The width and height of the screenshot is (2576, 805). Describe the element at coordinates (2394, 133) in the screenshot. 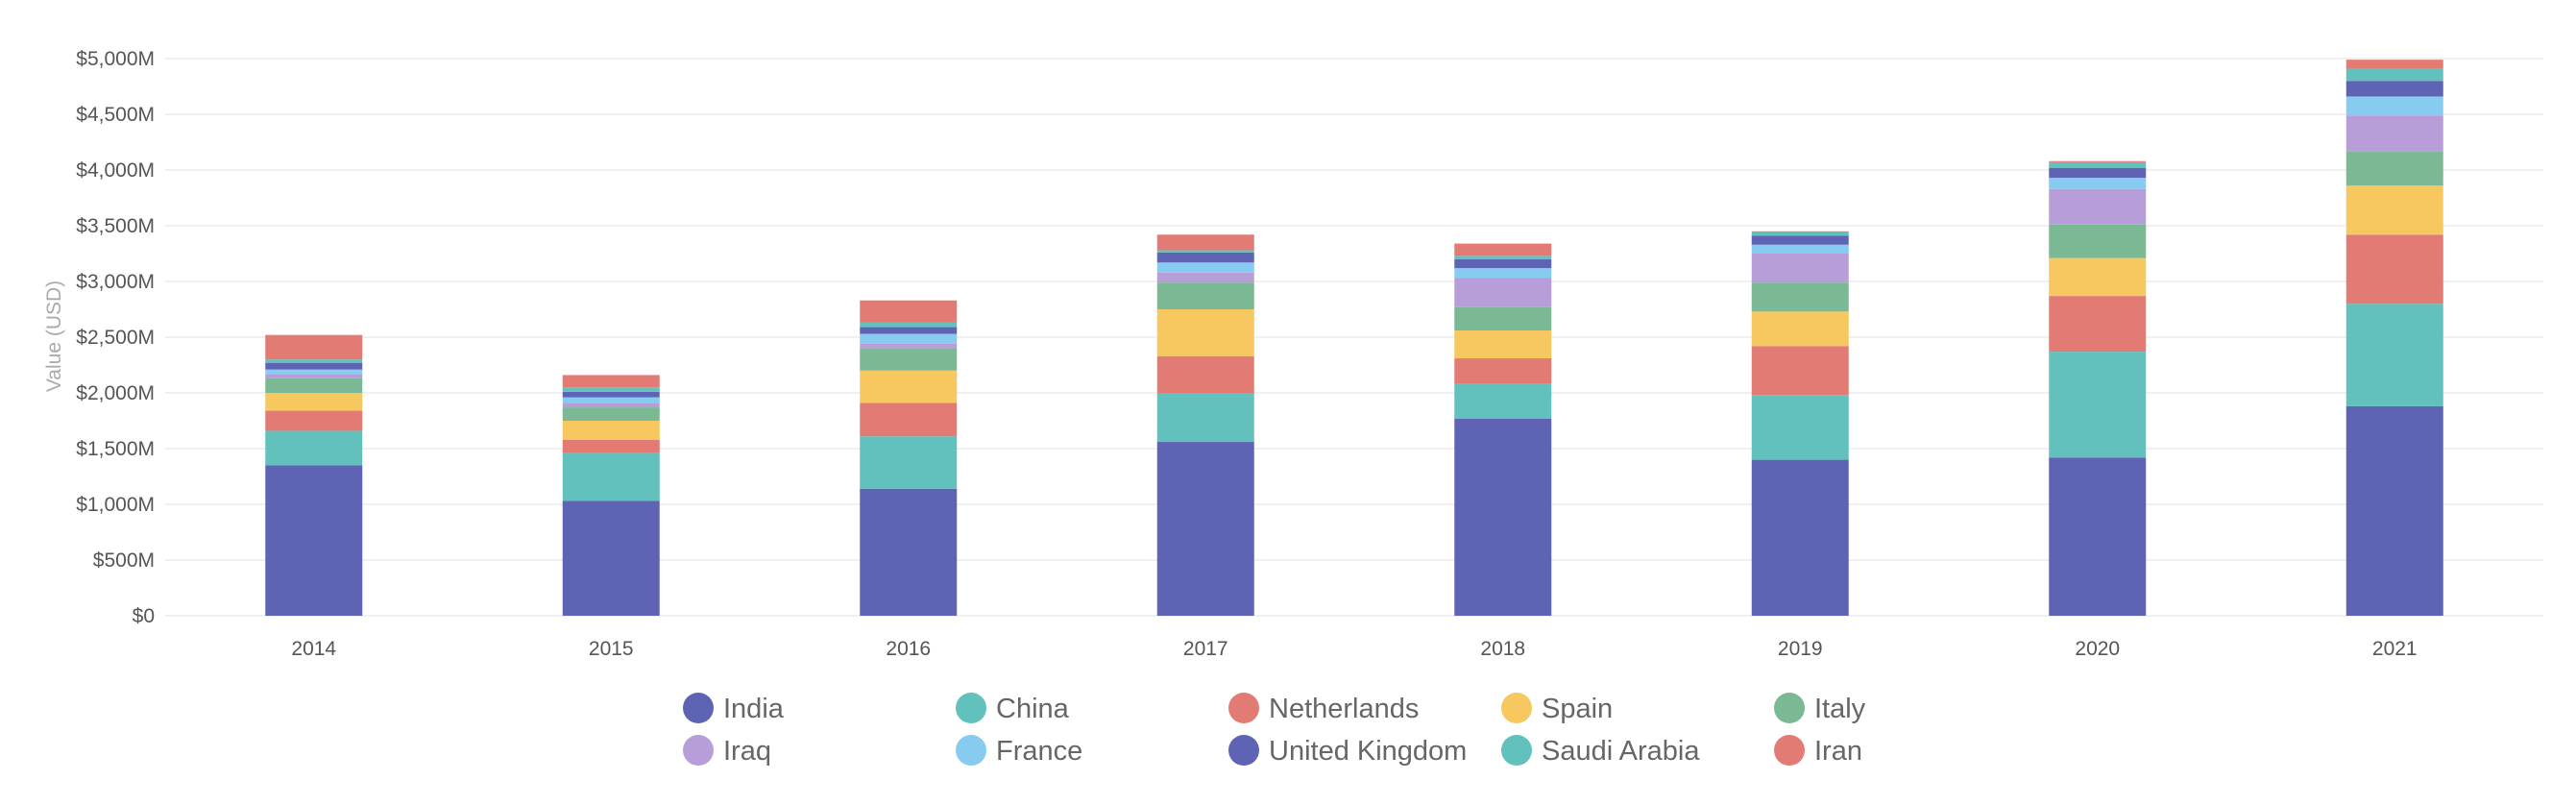

I see `bar-segment-iraq-2021` at that location.